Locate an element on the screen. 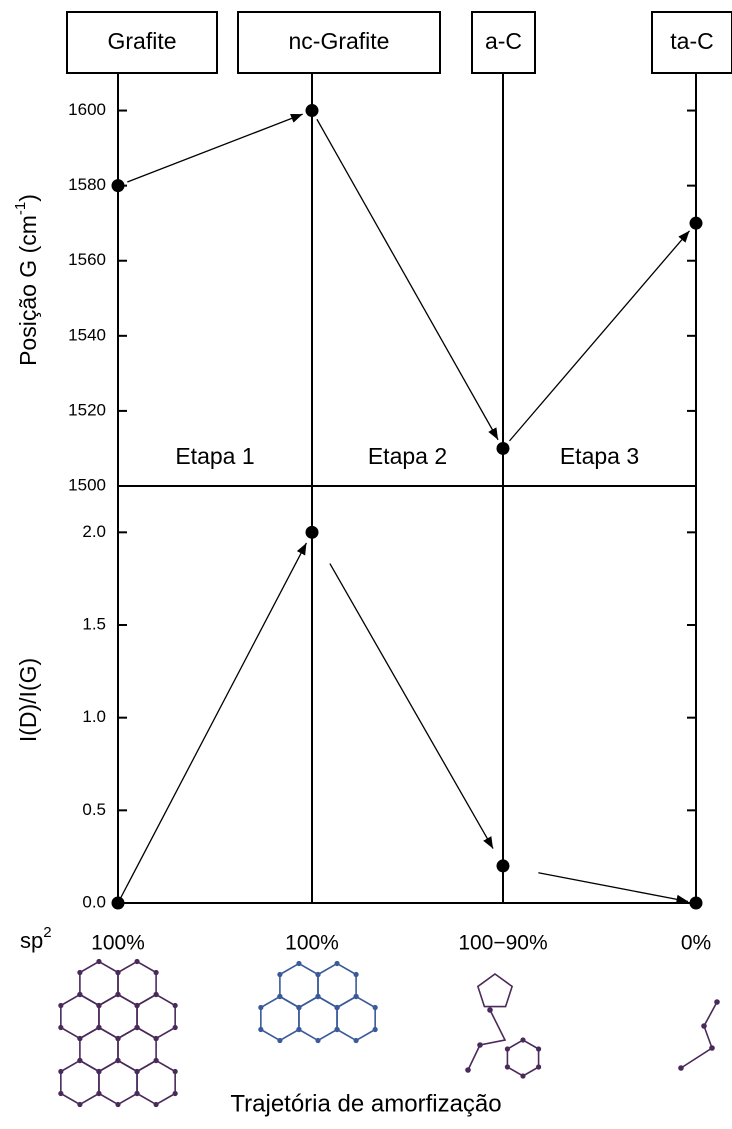  sp2-percentage: 100−90% is located at coordinates (502, 943).